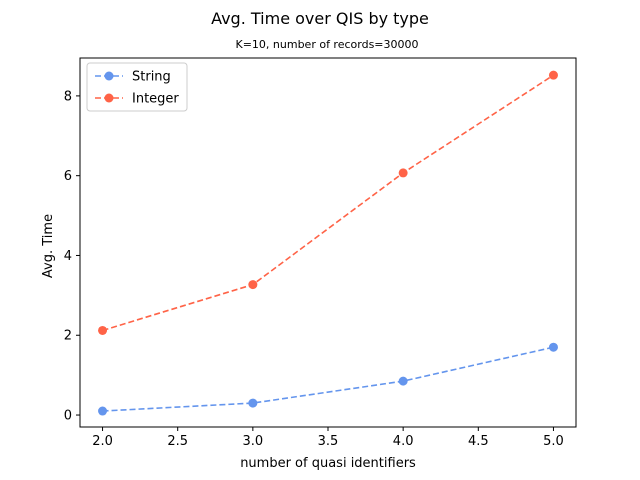  What do you see at coordinates (68, 96) in the screenshot?
I see `y-tick-label: 8` at bounding box center [68, 96].